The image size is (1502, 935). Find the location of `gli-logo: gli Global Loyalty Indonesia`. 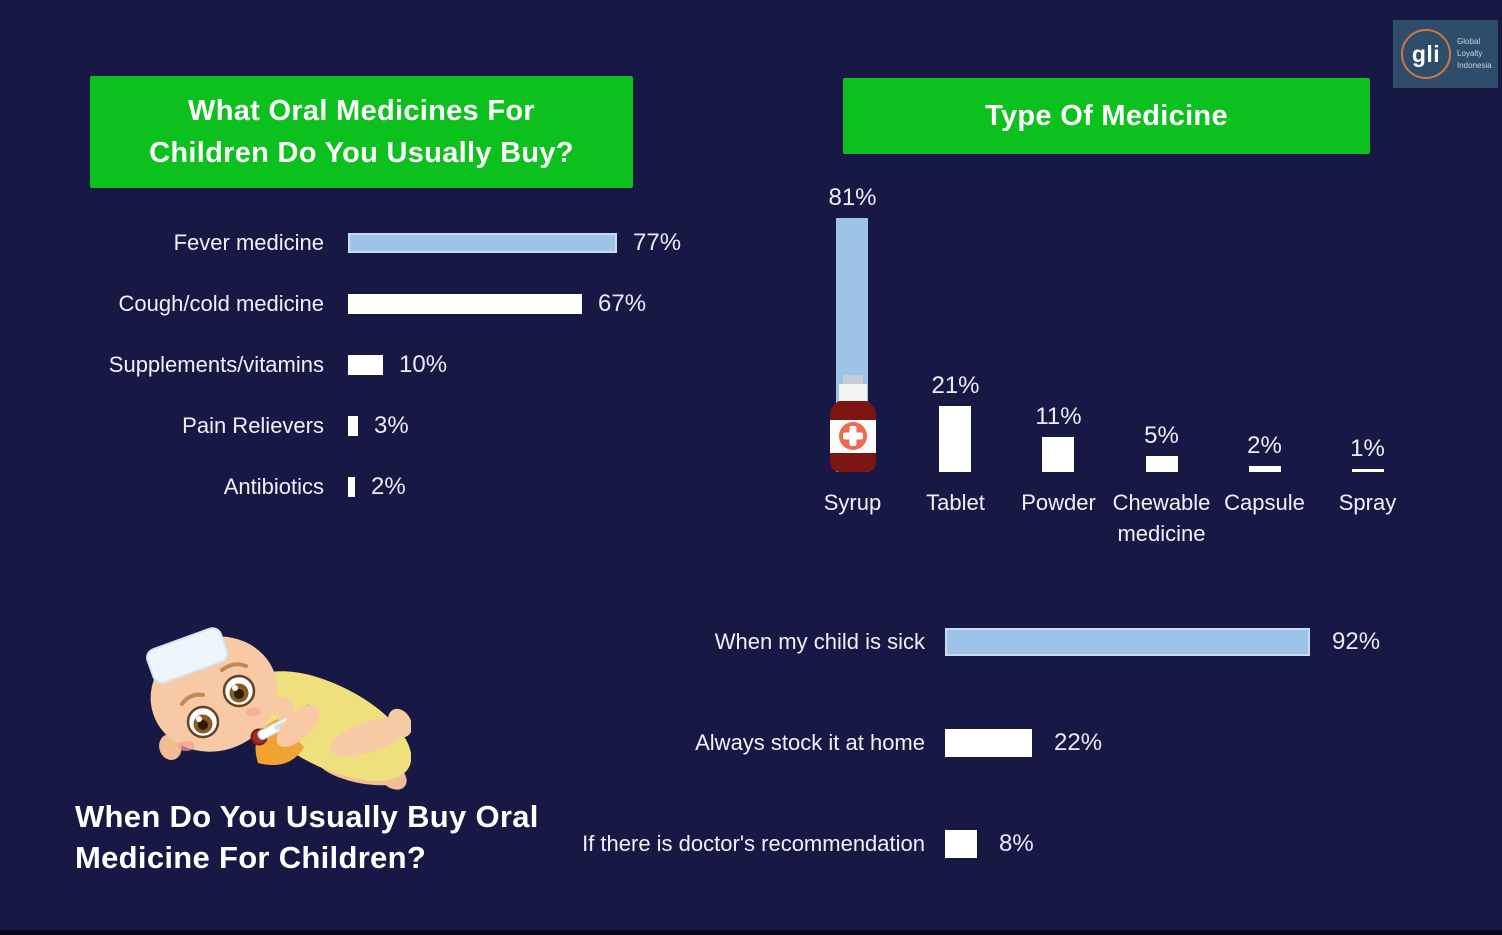

gli-logo: gli Global Loyalty Indonesia is located at coordinates (1445, 54).